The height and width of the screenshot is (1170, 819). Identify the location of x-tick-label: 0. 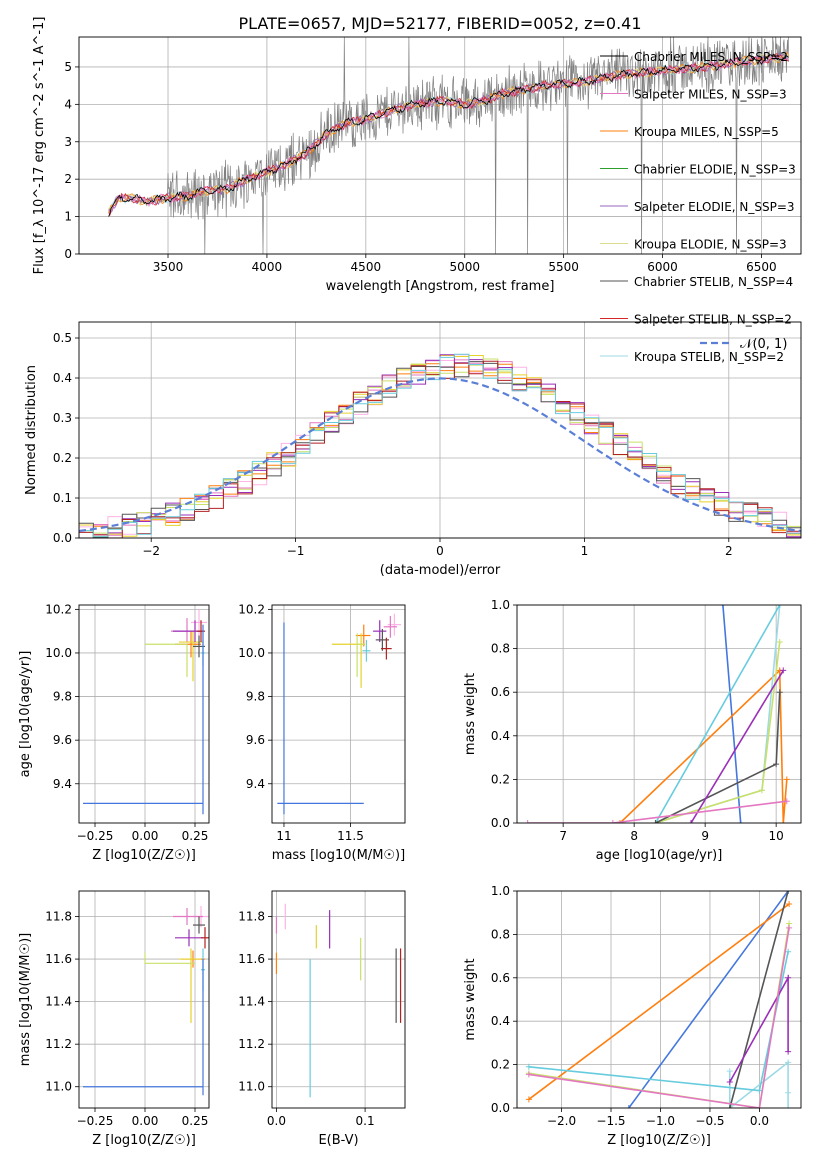
(440, 551).